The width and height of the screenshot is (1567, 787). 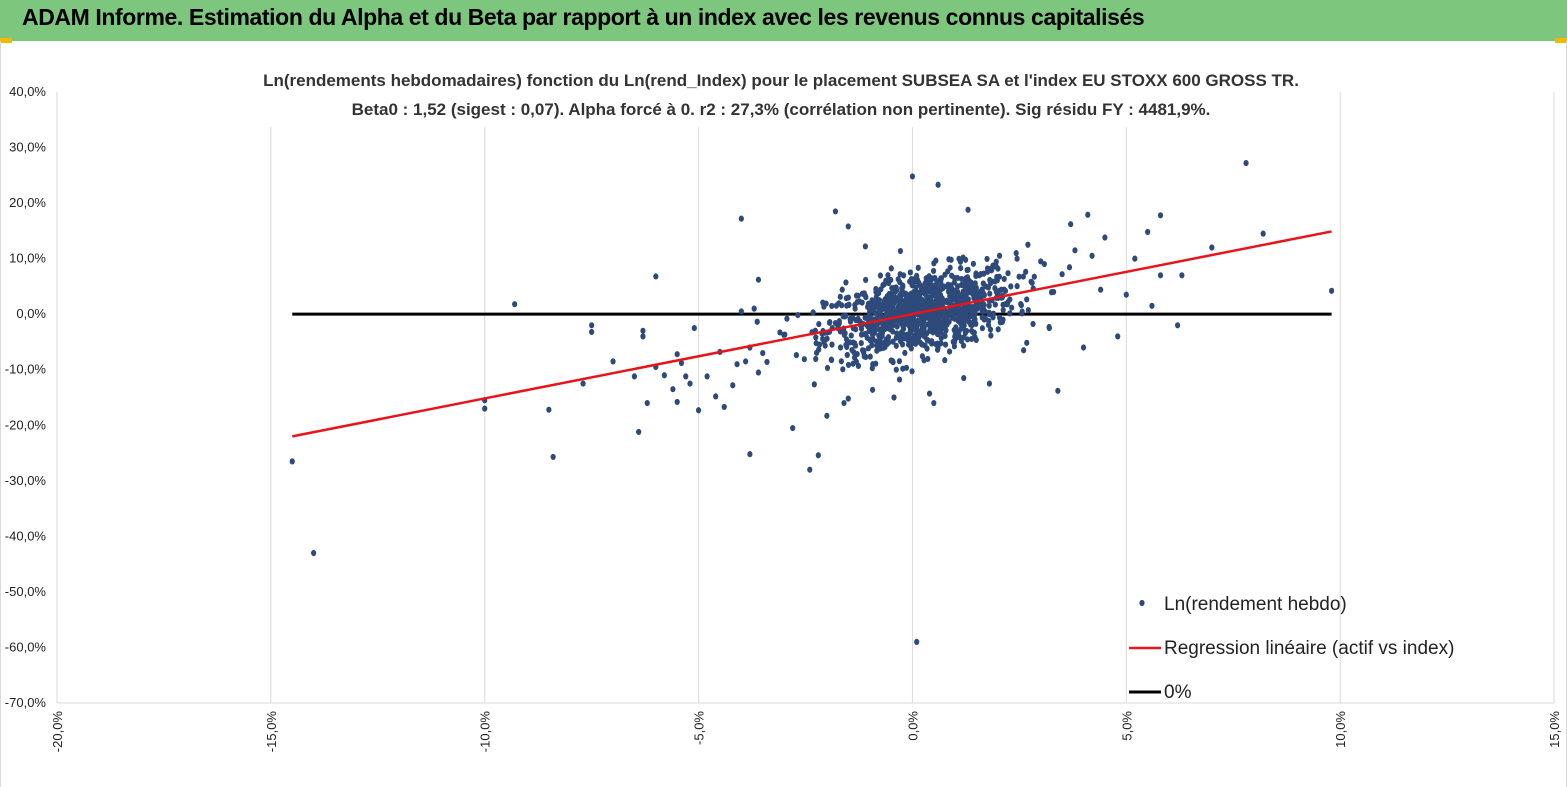 What do you see at coordinates (912, 726) in the screenshot?
I see `x-tick-label: 0,0%` at bounding box center [912, 726].